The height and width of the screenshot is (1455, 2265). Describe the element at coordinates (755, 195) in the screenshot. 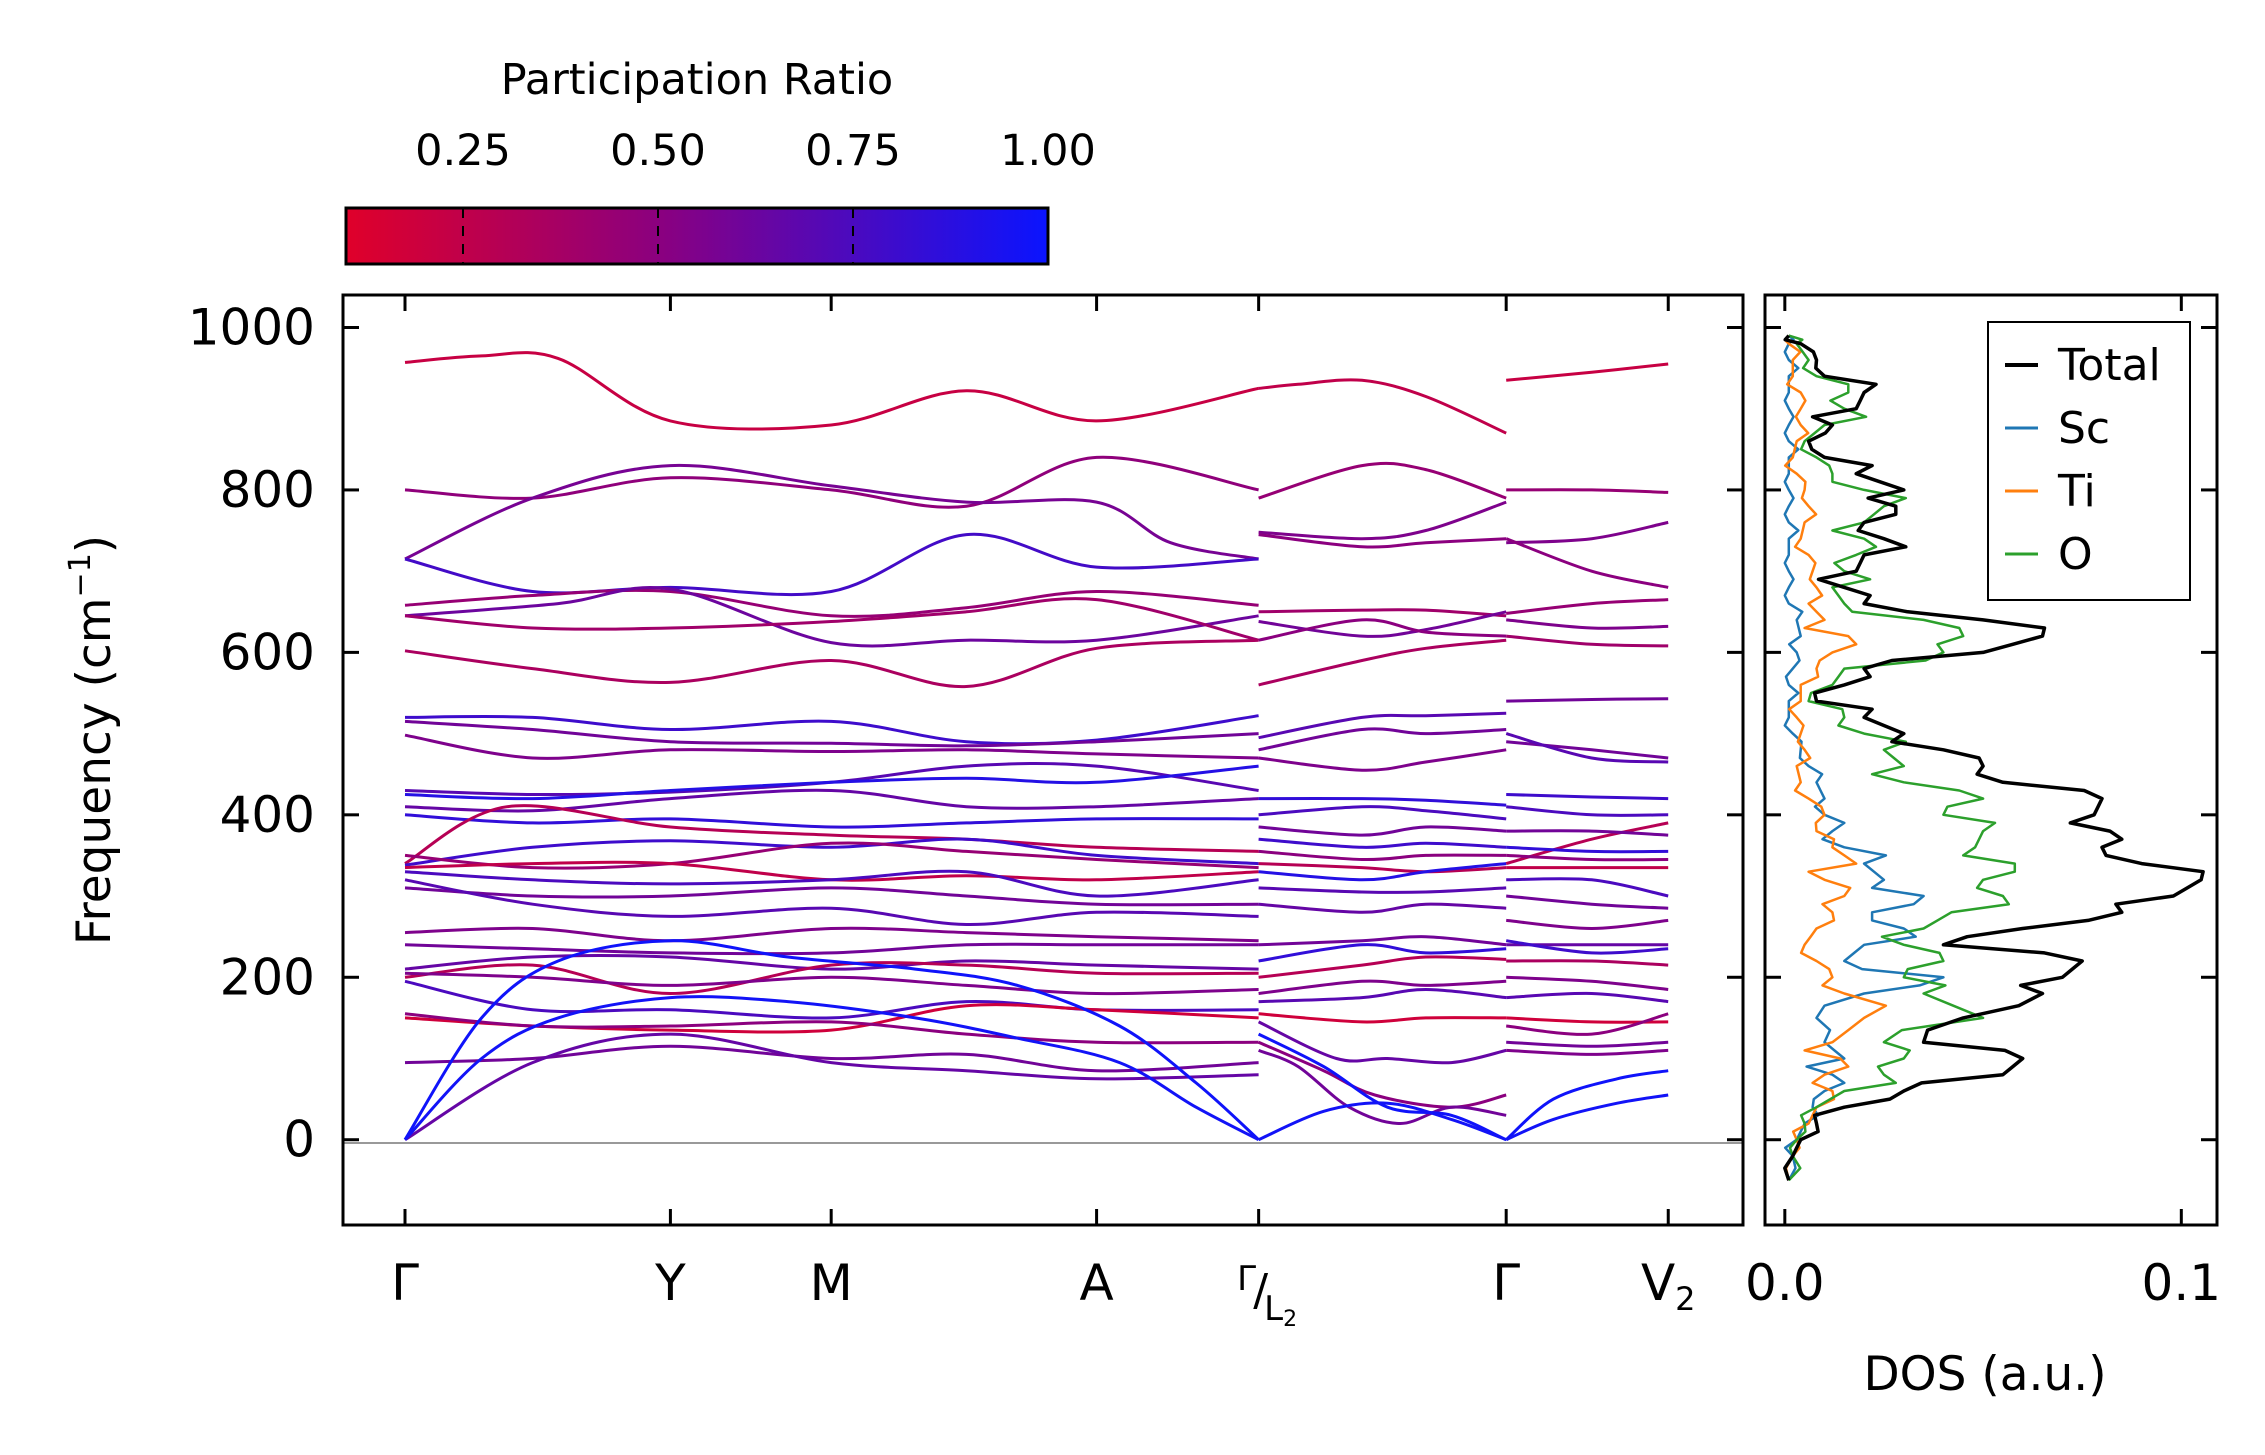

I see `colorbar-ticks: 0.25 0.50 0.75 1.00` at that location.